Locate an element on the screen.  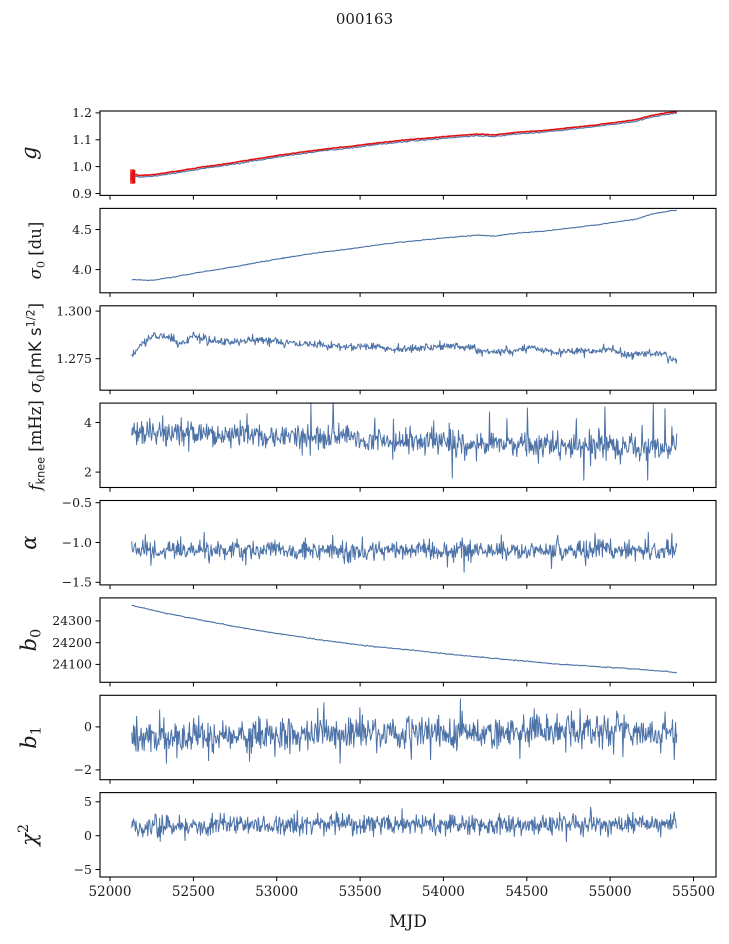
series-gain-model is located at coordinates (404, 144).